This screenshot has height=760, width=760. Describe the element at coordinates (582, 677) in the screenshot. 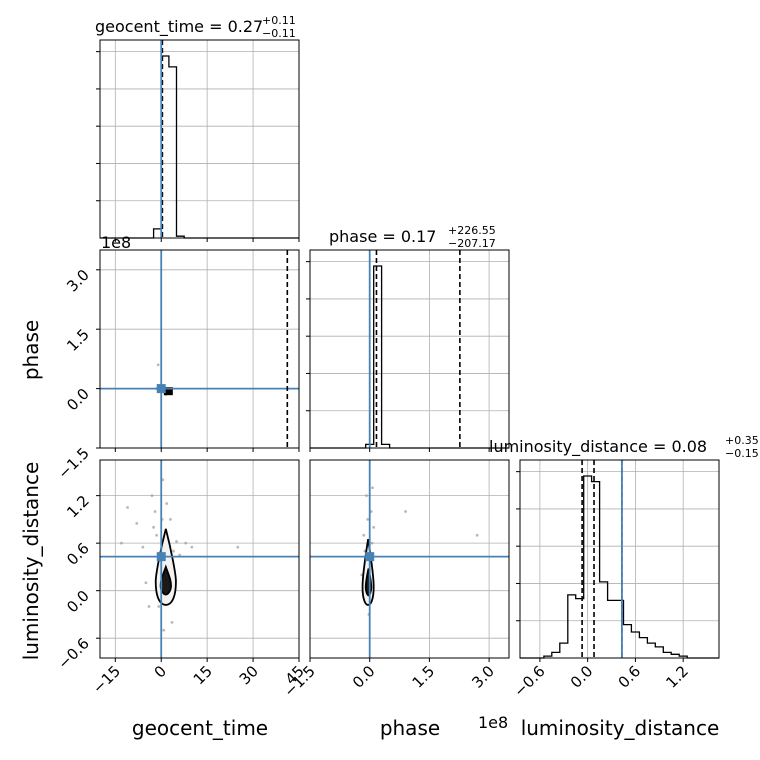

I see `xticklabel-luminosity_distance-1: 0.0` at that location.